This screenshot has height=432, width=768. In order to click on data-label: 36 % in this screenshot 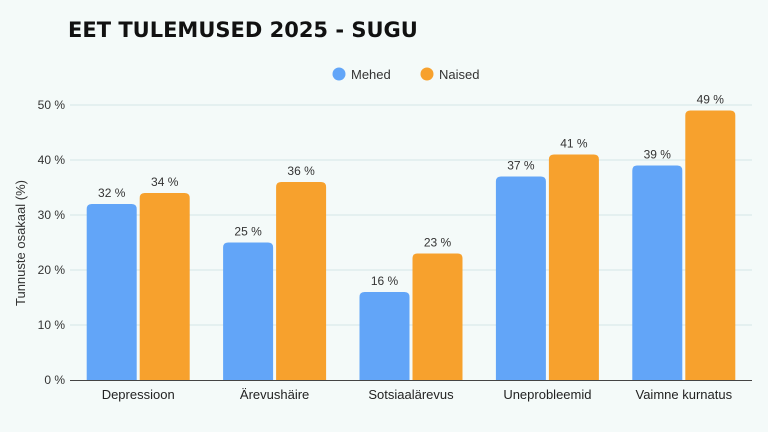, I will do `click(301, 171)`.